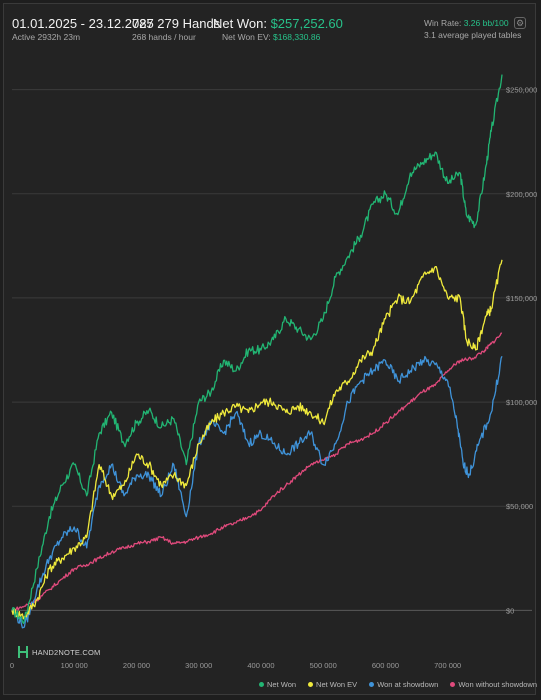 This screenshot has height=700, width=541. I want to click on y-tick-label: $250,000, so click(521, 90).